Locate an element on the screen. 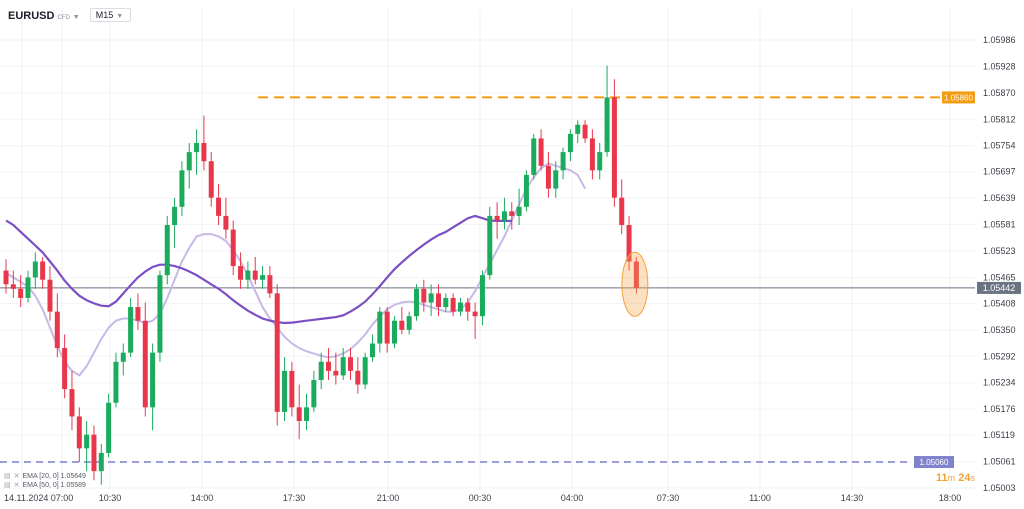 The height and width of the screenshot is (509, 1024). x-tick-label: 21:00 is located at coordinates (388, 498).